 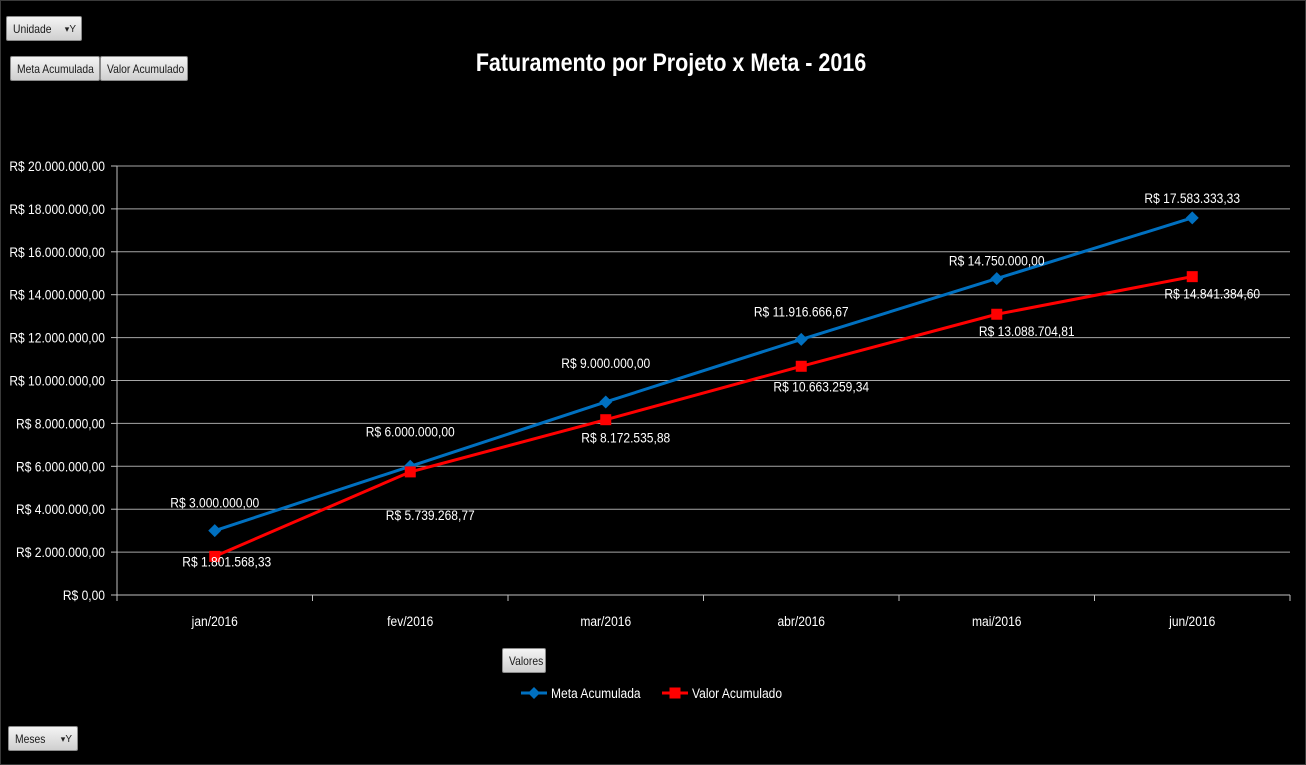 I want to click on legend-entry-meta-acumulada: Meta Acumulada, so click(x=581, y=693).